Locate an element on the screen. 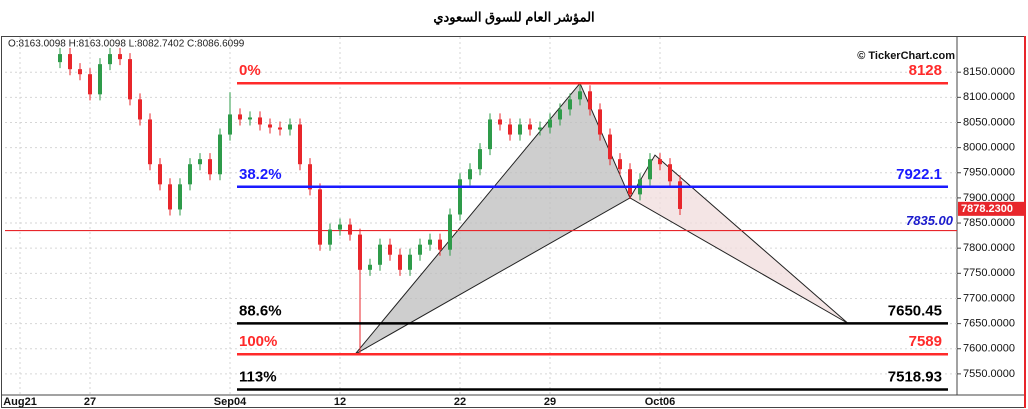 The width and height of the screenshot is (1028, 409). last-price-box is located at coordinates (991, 208).